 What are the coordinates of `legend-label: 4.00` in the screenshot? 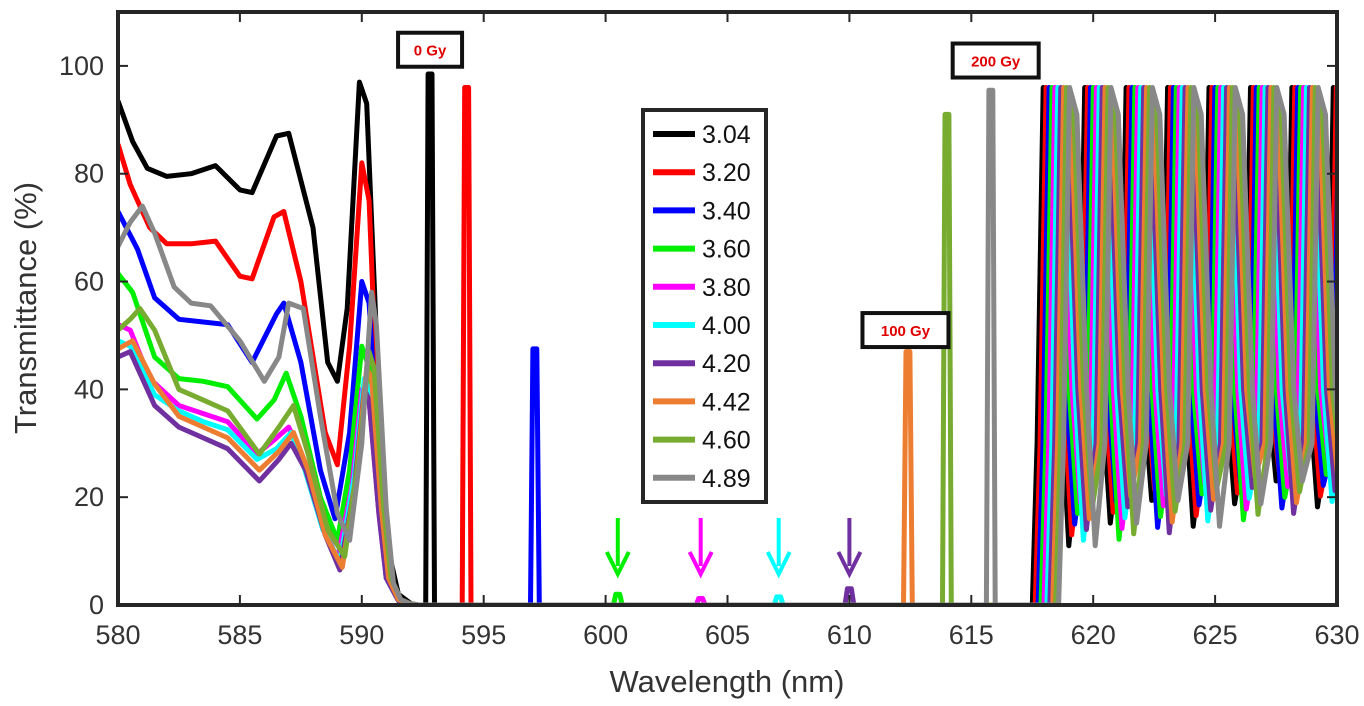 It's located at (726, 326).